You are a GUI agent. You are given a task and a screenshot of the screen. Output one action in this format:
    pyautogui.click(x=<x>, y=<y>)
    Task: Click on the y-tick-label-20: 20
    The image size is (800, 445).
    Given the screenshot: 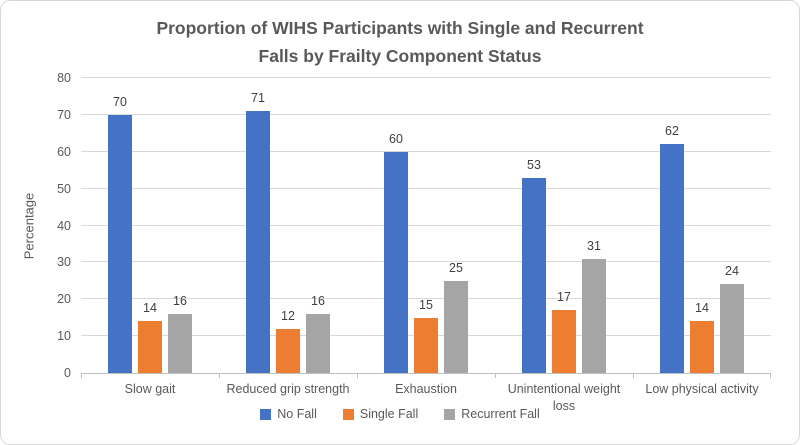 What is the action you would take?
    pyautogui.click(x=64, y=299)
    